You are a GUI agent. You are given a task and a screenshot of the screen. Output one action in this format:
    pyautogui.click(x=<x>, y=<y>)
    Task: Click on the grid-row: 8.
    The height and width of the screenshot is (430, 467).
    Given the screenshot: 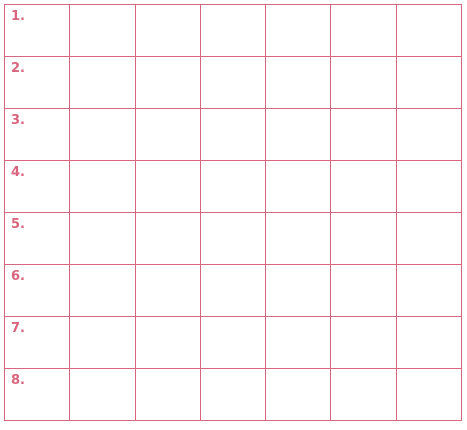 What is the action you would take?
    pyautogui.click(x=233, y=394)
    